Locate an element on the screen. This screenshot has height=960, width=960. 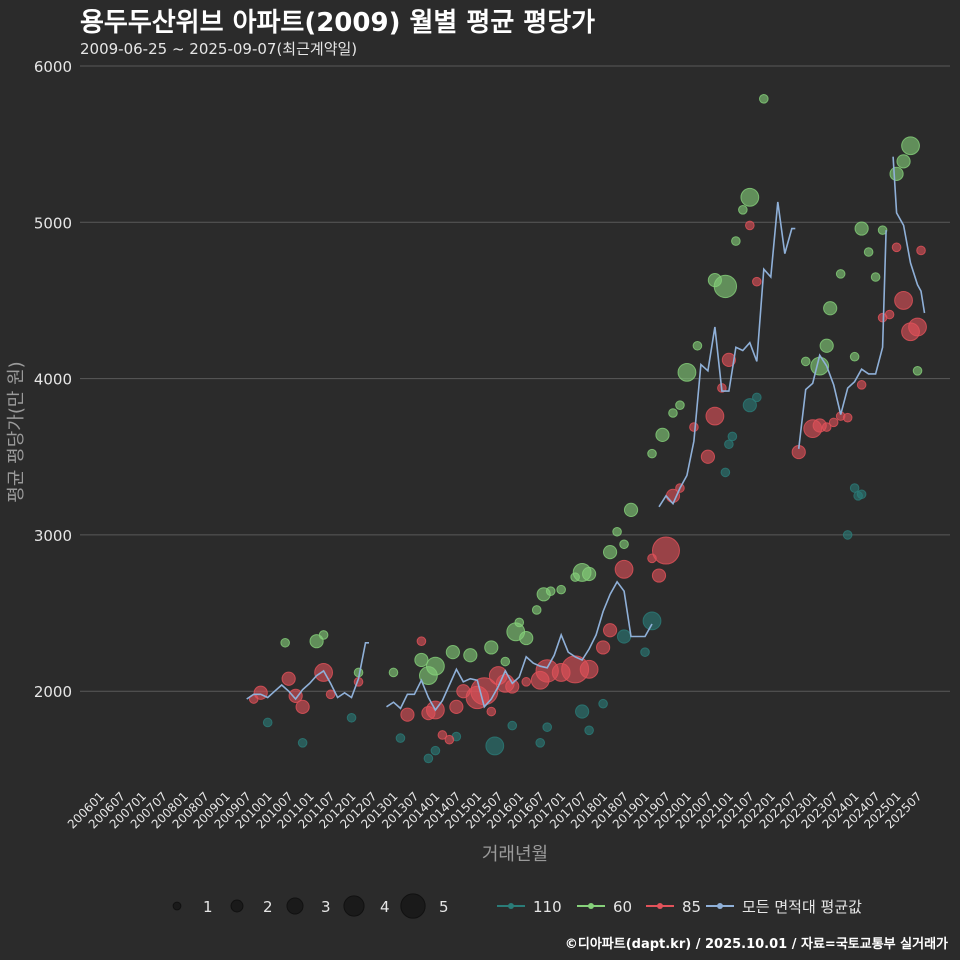
y-tick-label: 5000 is located at coordinates (53, 223).